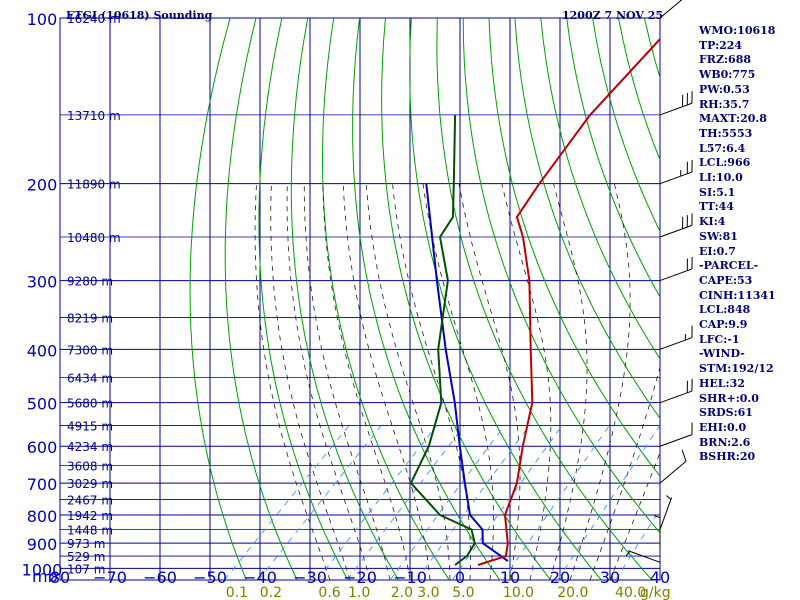  What do you see at coordinates (723, 427) in the screenshot?
I see `index-item: EHI:0.0` at bounding box center [723, 427].